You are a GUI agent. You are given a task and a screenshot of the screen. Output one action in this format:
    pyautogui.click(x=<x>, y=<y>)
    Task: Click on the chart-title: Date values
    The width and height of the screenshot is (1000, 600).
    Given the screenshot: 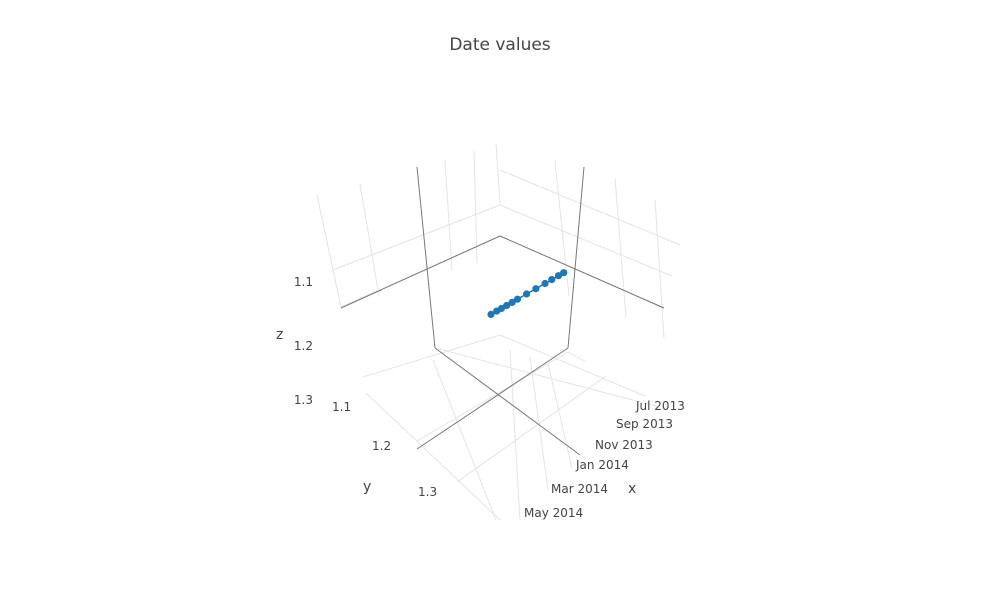 What is the action you would take?
    pyautogui.click(x=499, y=45)
    